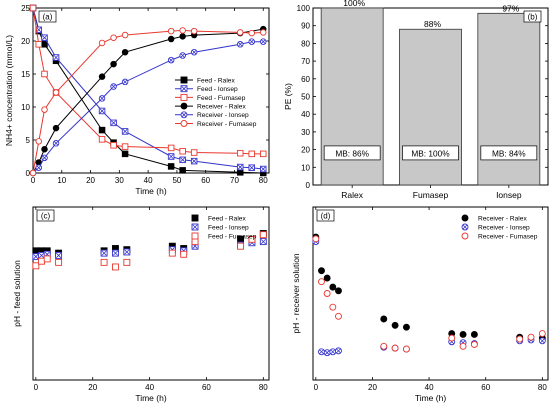  I want to click on x-tick-label: 80, so click(263, 180).